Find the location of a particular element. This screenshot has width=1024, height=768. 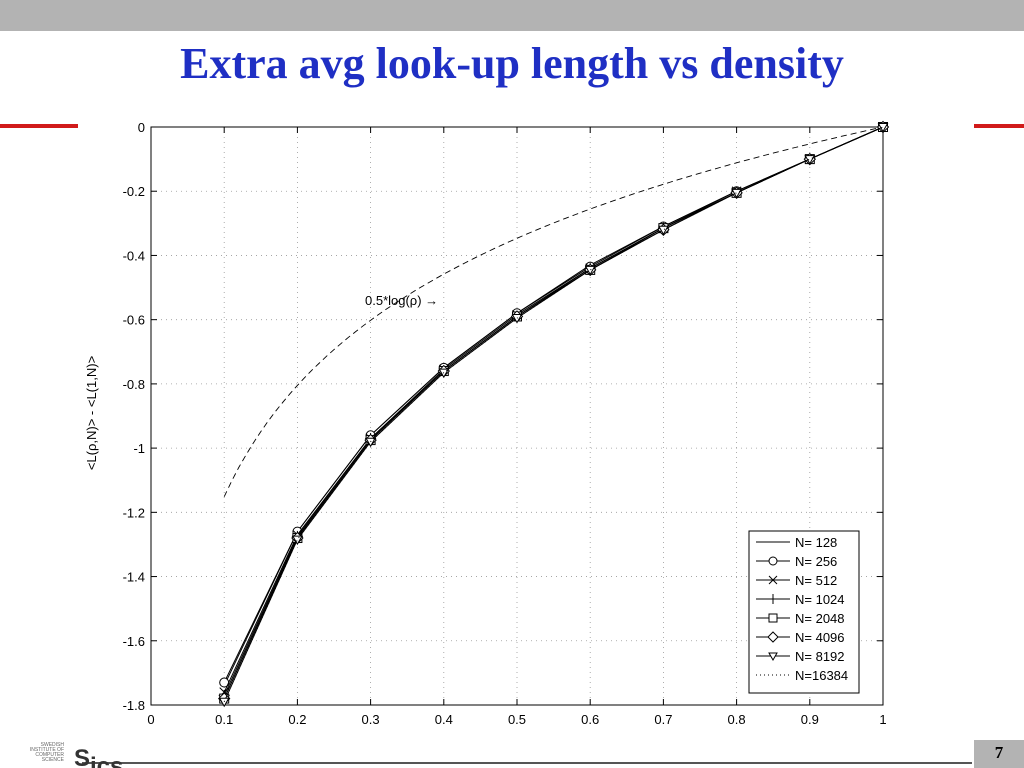

y-tick-label: -1.6 is located at coordinates (134, 641).